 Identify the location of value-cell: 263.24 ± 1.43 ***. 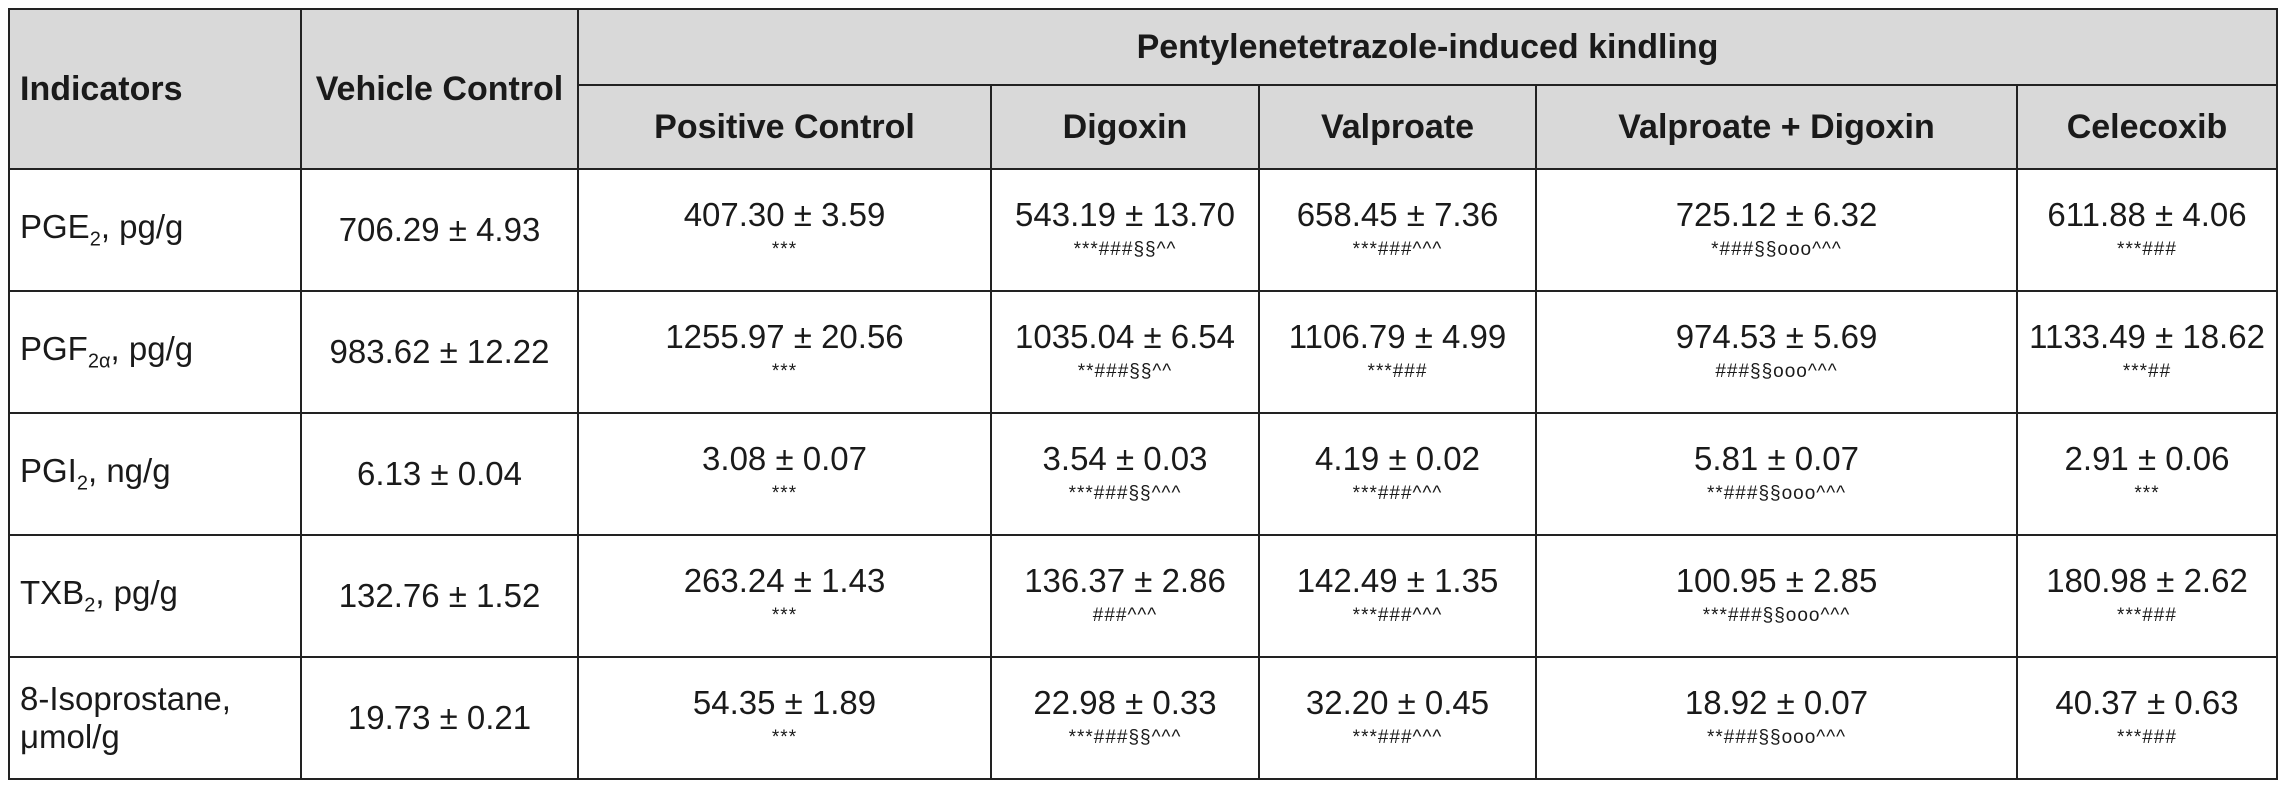
(784, 596).